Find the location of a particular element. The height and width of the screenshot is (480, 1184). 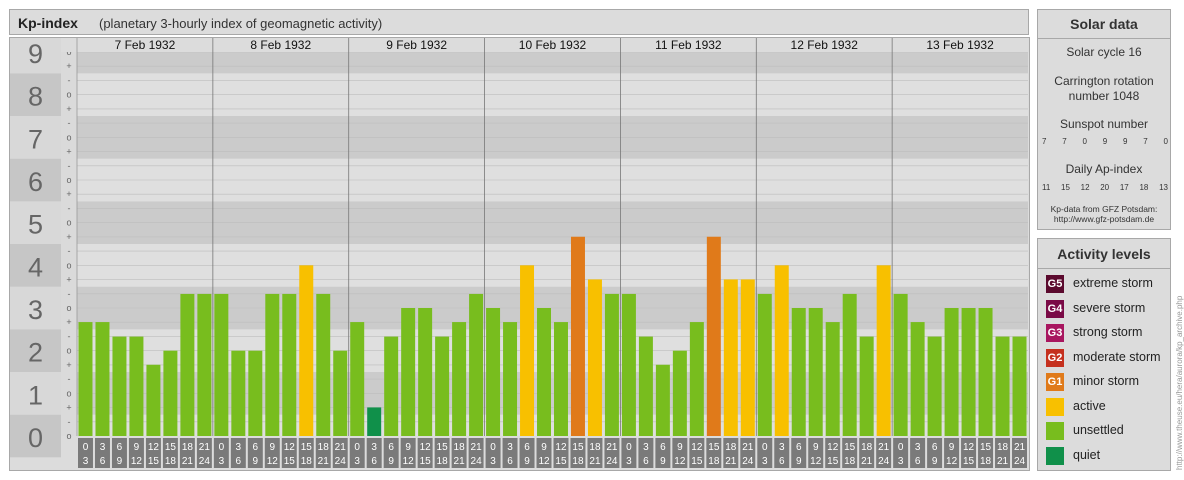

legend-swatch is located at coordinates (1055, 431).